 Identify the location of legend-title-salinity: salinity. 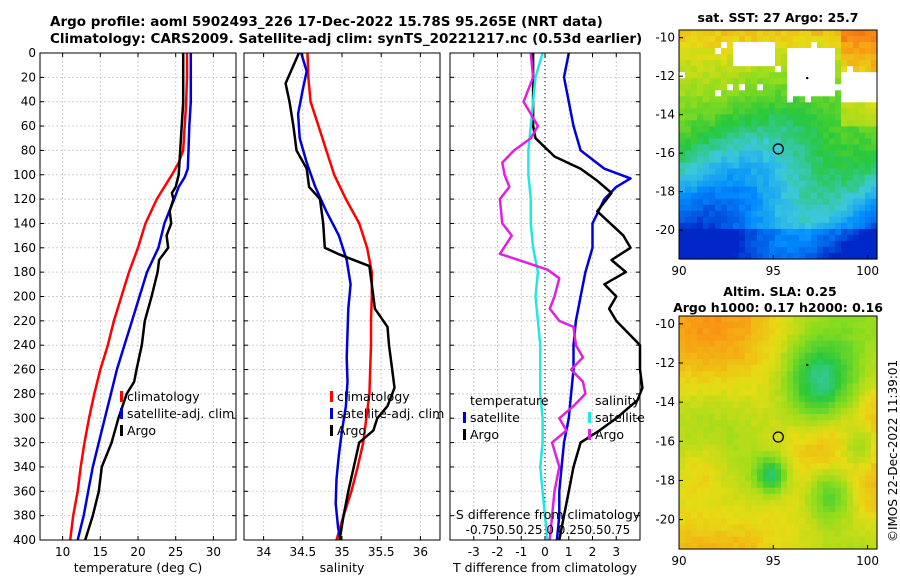
(617, 400).